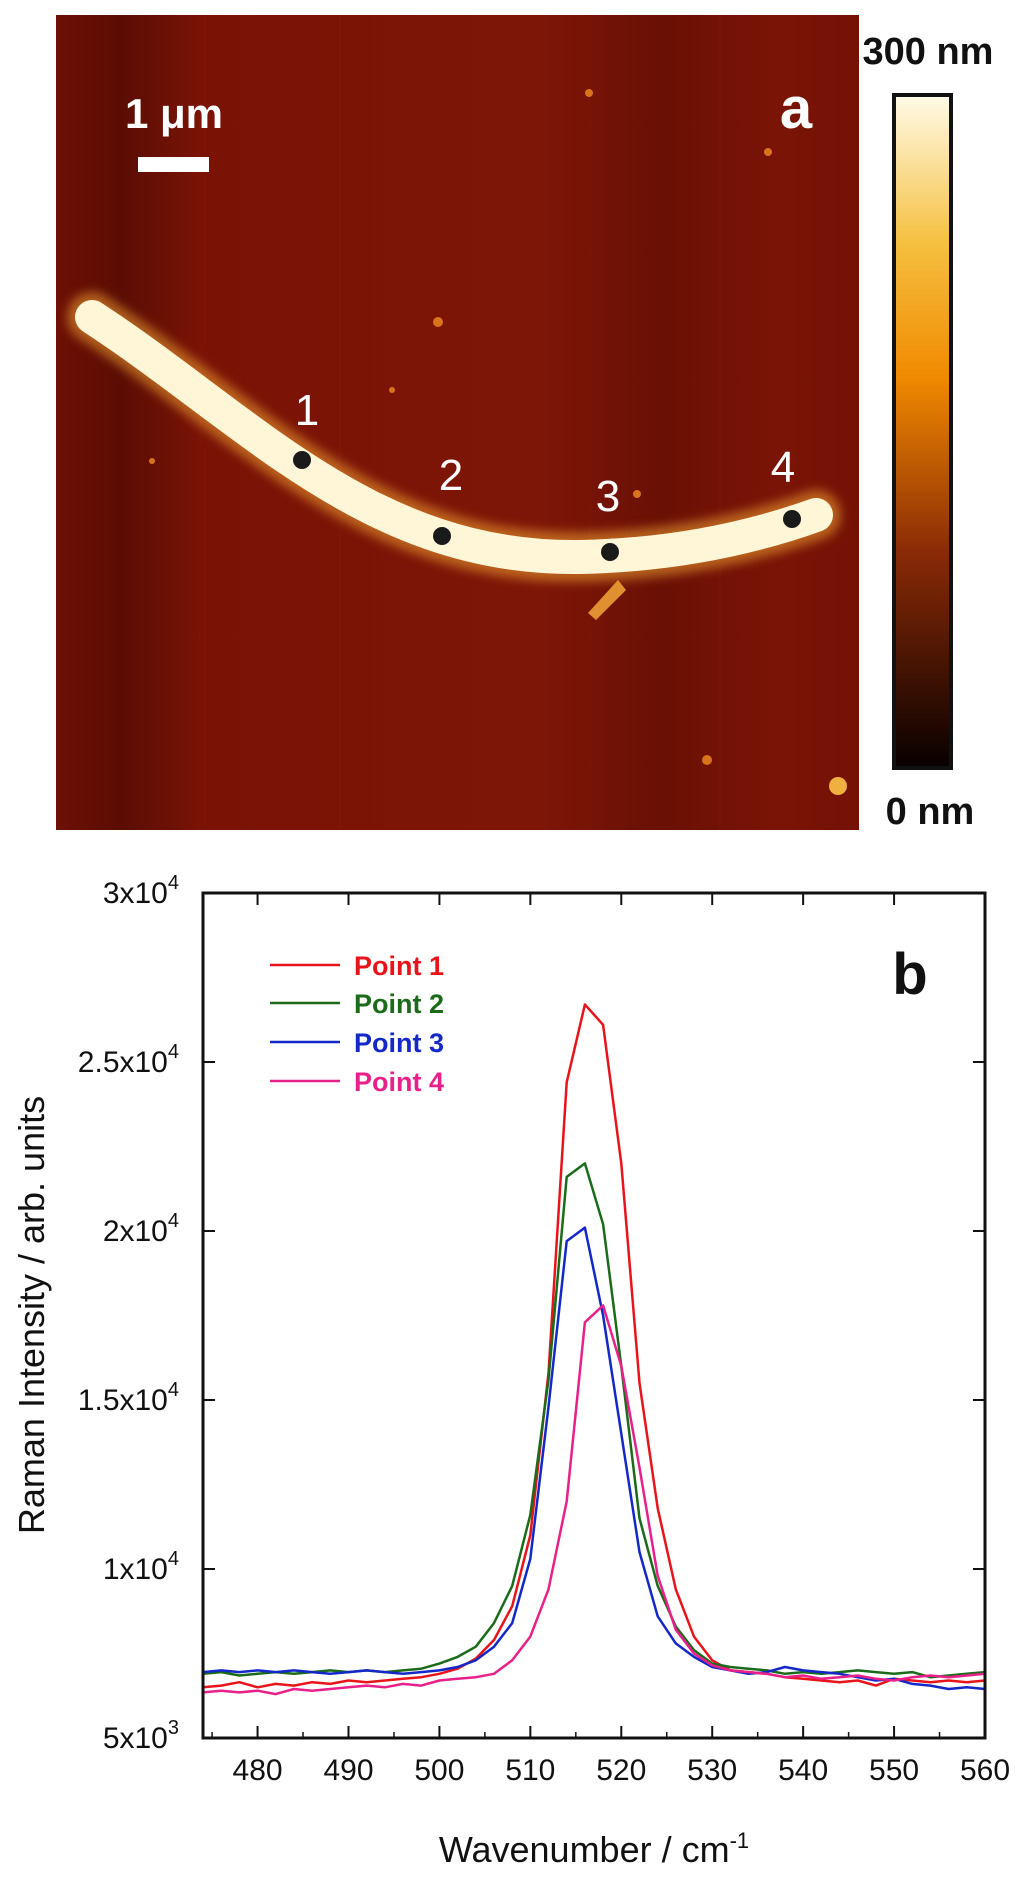  Describe the element at coordinates (173, 164) in the screenshot. I see `scale-bar` at that location.